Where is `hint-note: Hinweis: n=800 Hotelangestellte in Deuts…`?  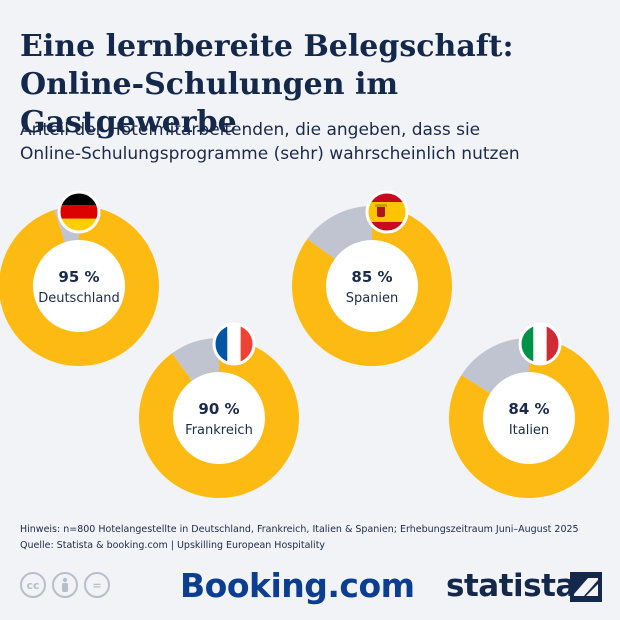
hint-note: Hinweis: n=800 Hotelangestellte in Deuts… is located at coordinates (299, 529).